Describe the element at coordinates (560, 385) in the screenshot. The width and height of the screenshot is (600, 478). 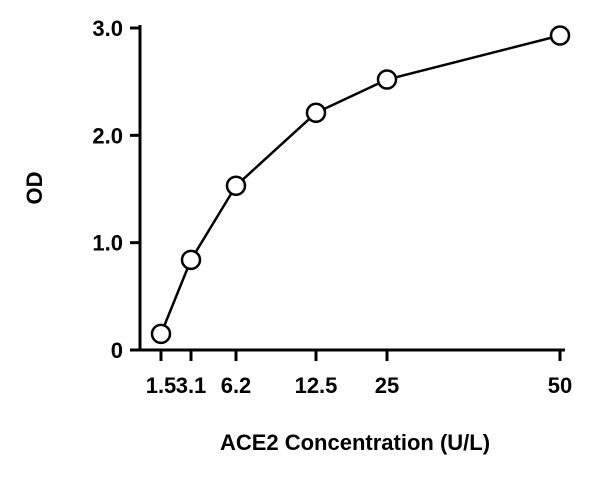
I see `x-tick-label: 50` at that location.